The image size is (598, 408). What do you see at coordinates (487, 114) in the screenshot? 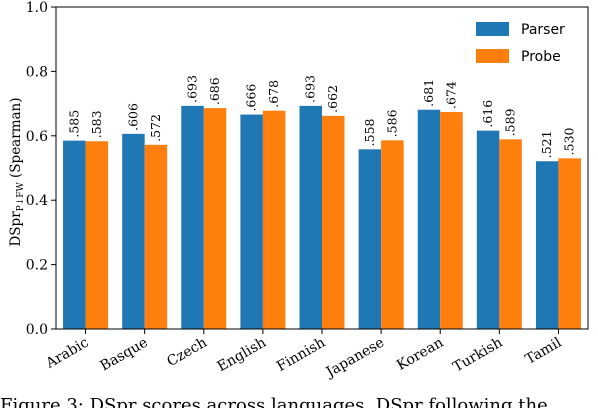
I see `value-label-parser-turkish: .616` at bounding box center [487, 114].